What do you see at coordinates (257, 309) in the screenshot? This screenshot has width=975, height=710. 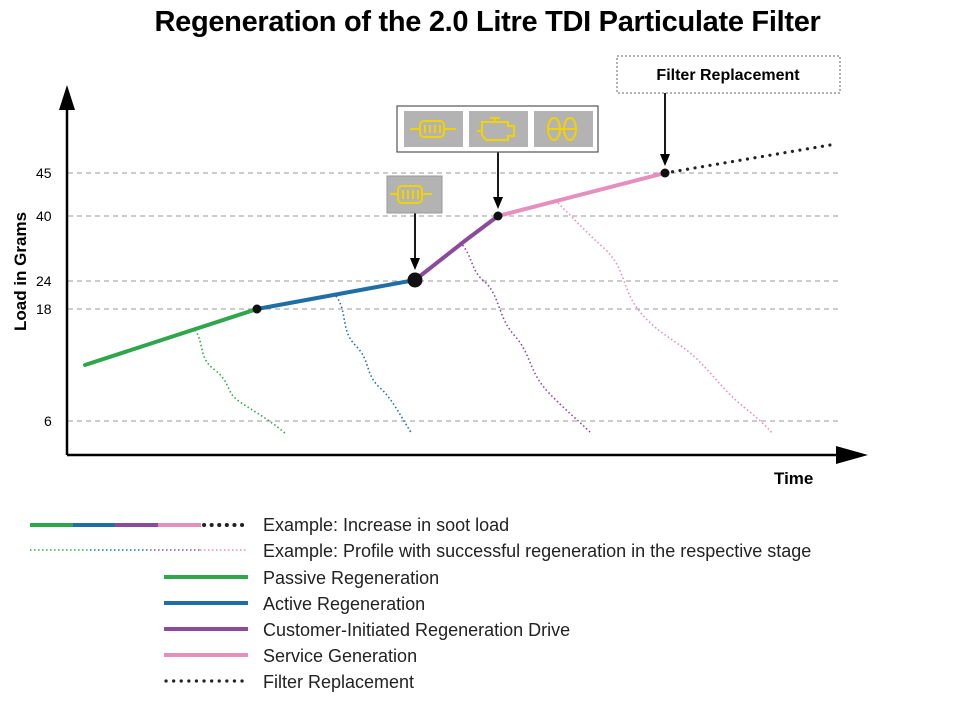 I see `point-passive-active` at bounding box center [257, 309].